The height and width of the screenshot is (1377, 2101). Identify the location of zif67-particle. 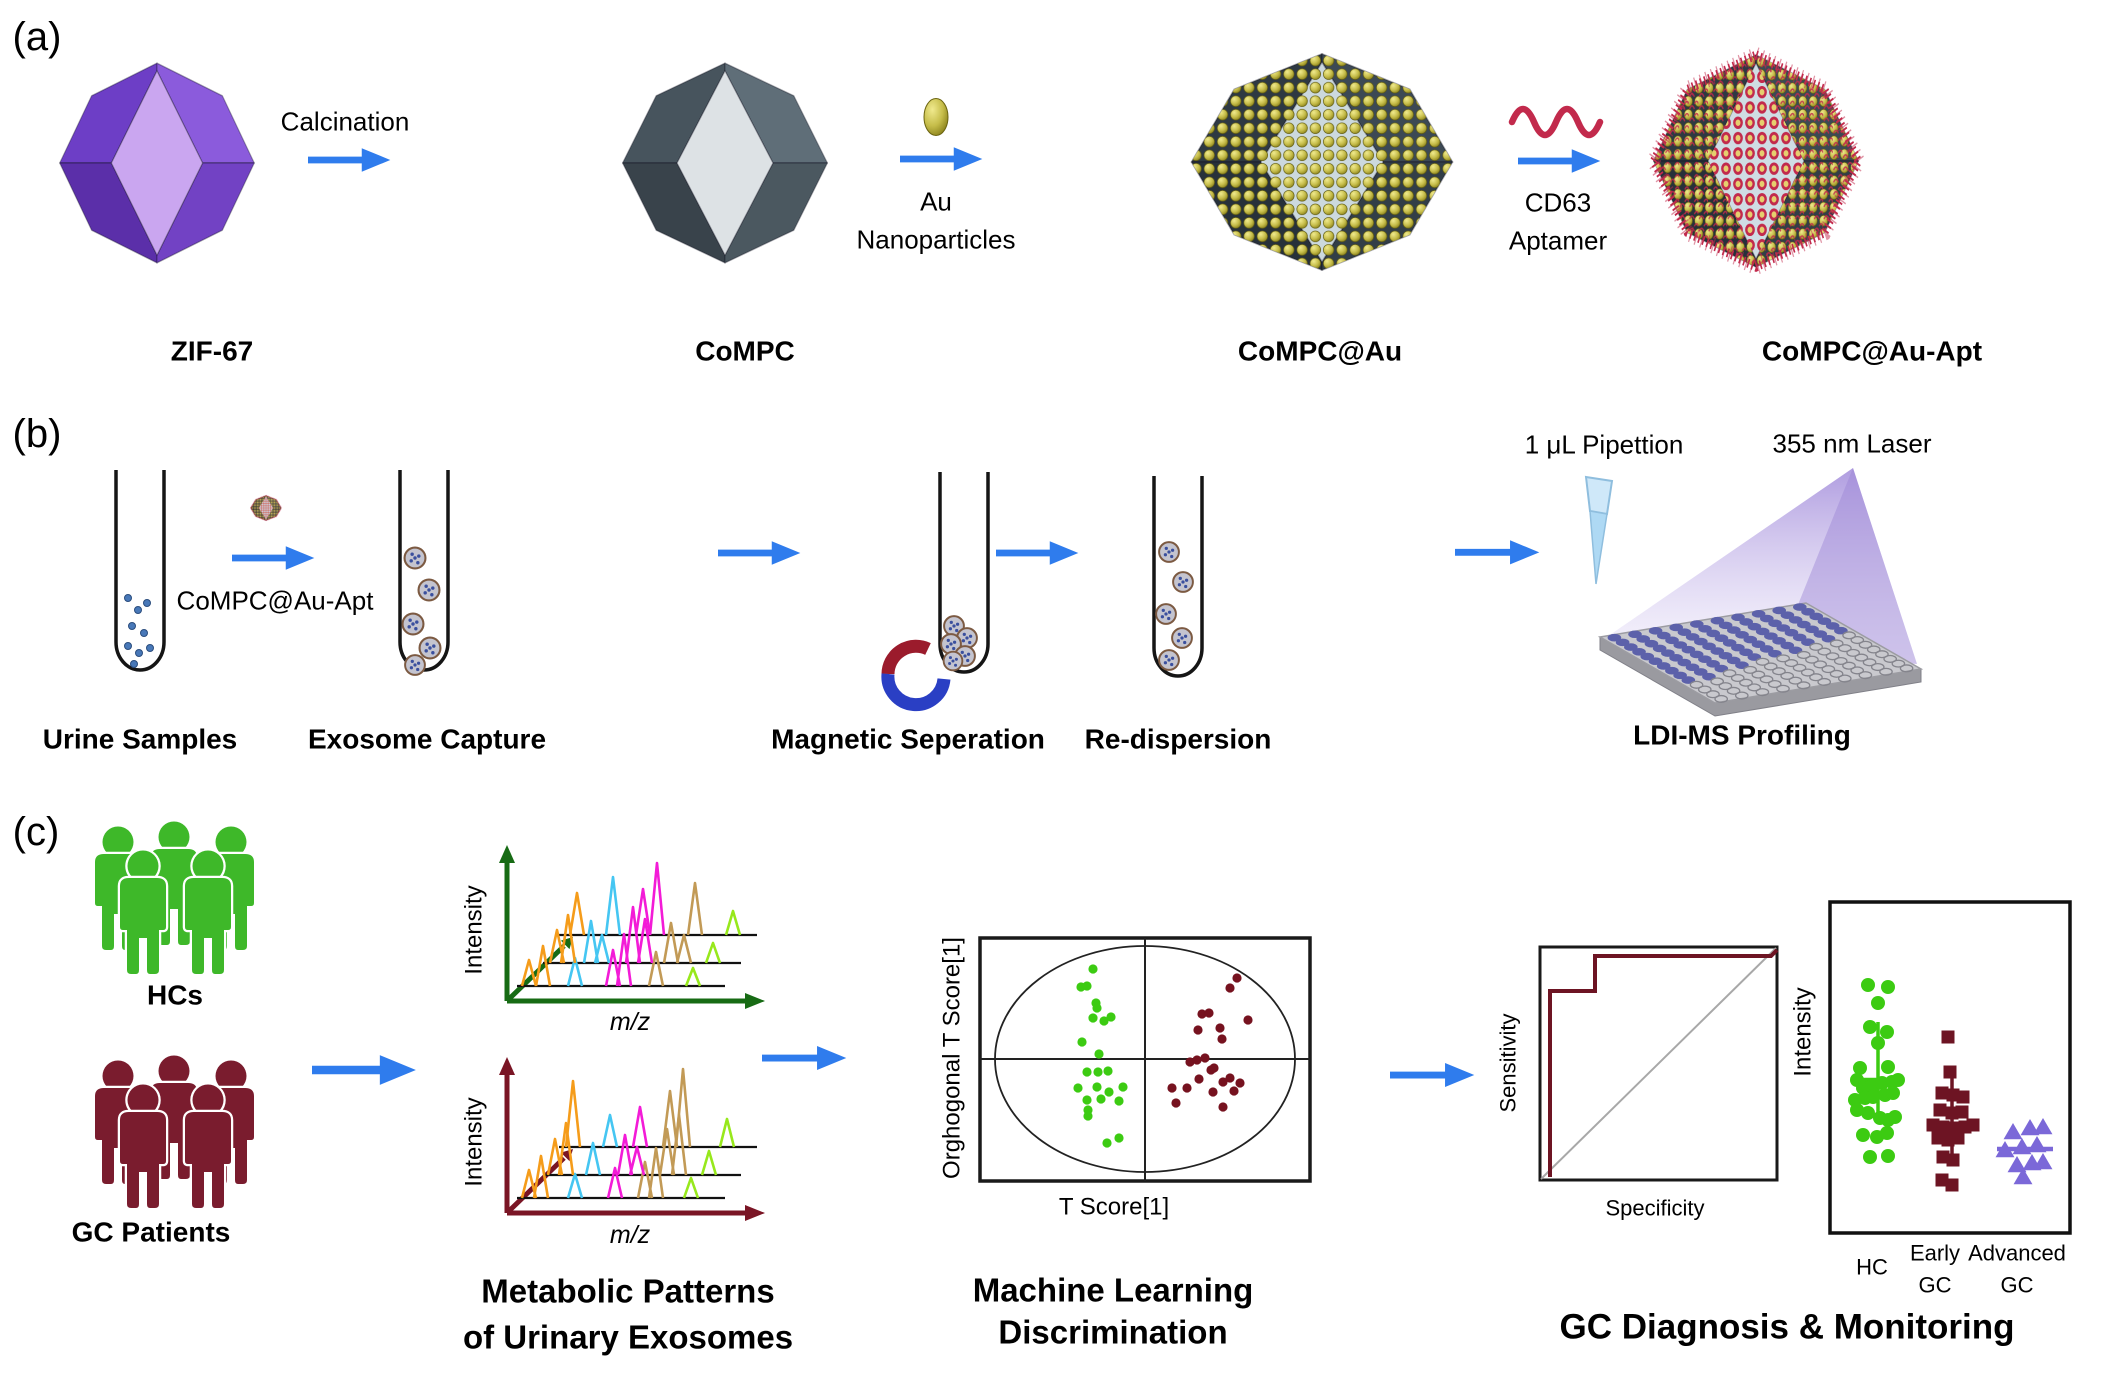
(157, 163).